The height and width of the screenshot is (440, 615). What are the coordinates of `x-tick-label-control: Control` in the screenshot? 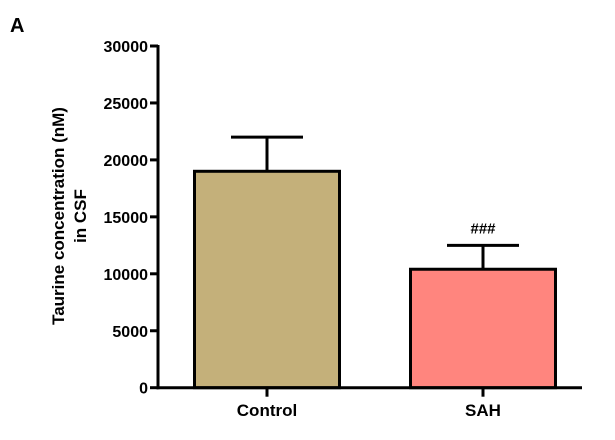 It's located at (267, 410).